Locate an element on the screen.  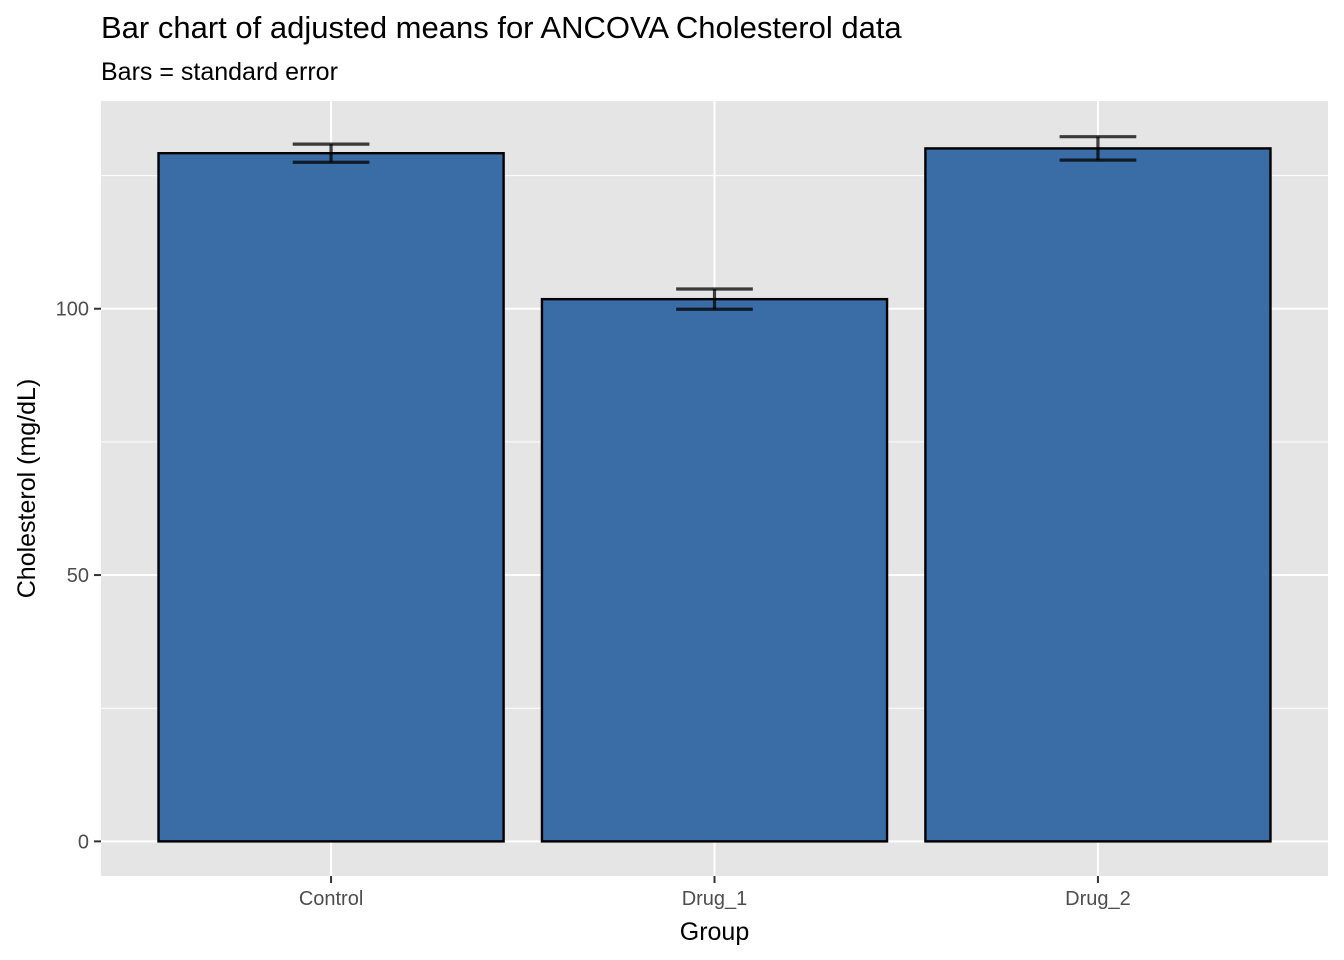
y-axis: 0 50 100 is located at coordinates (78, 576).